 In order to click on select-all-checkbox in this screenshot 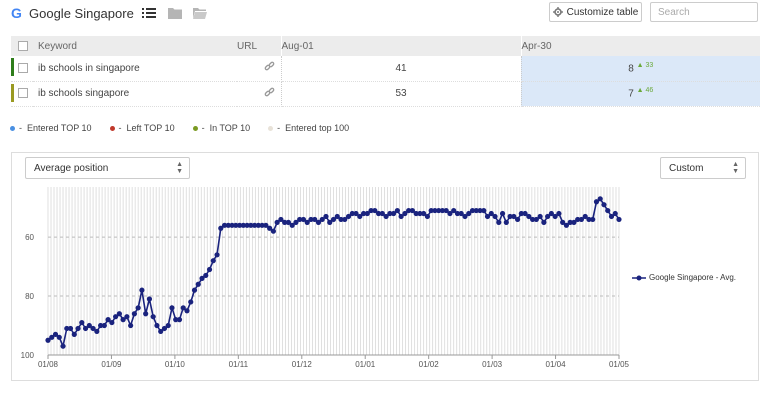, I will do `click(23, 45)`.